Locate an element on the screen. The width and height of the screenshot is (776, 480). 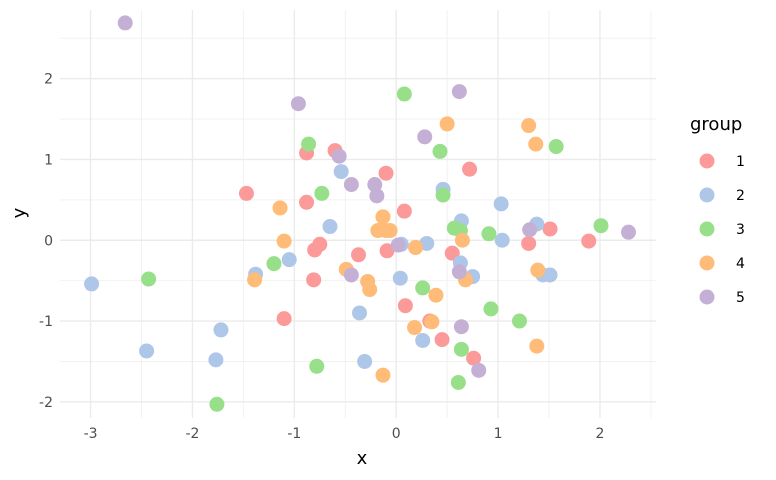
legend-label-5: 5 is located at coordinates (740, 298).